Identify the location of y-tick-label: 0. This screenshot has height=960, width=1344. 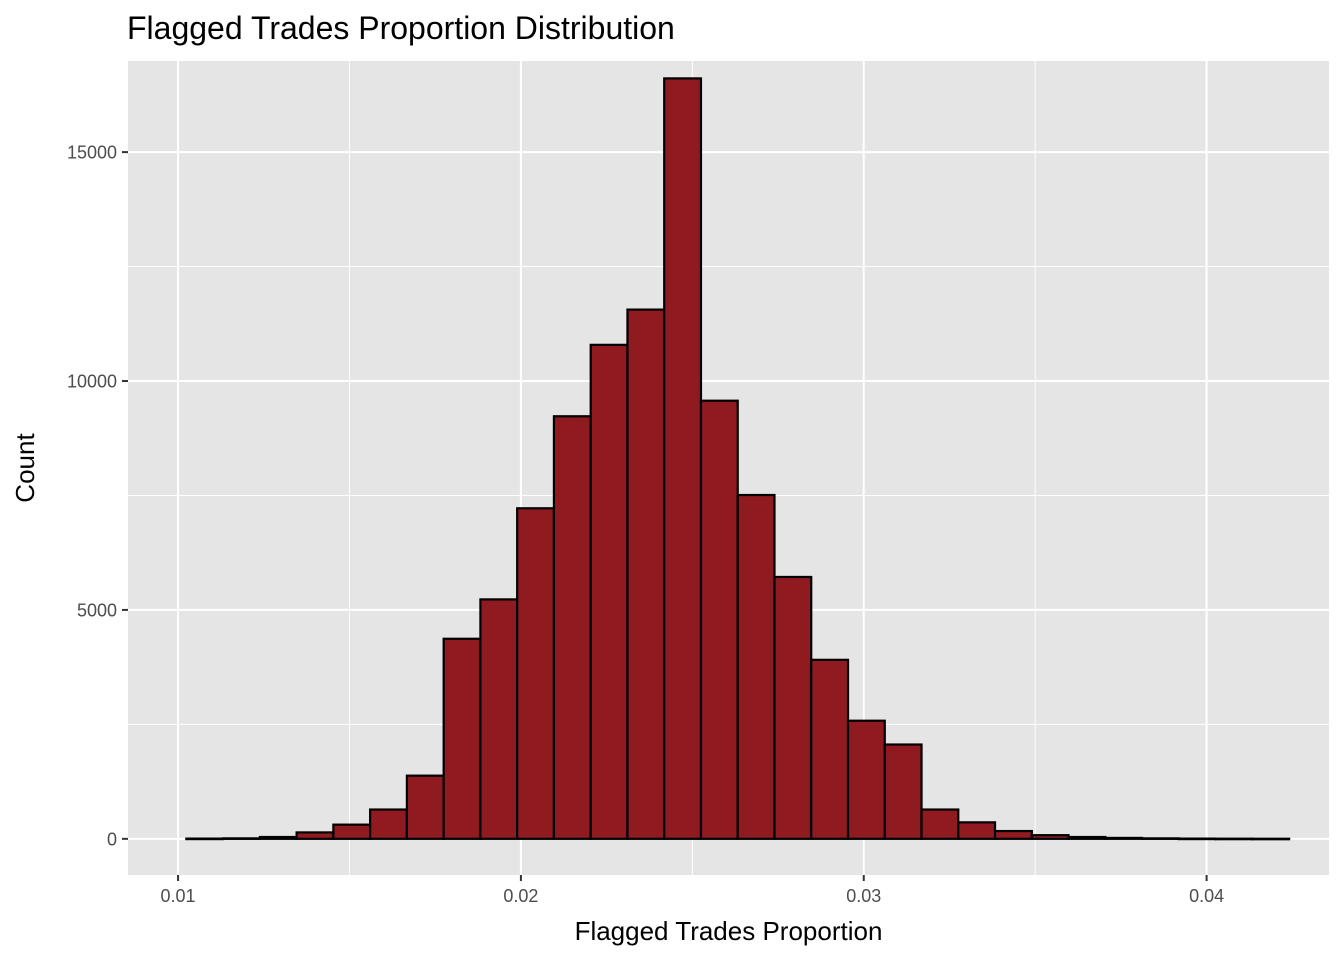
(112, 839).